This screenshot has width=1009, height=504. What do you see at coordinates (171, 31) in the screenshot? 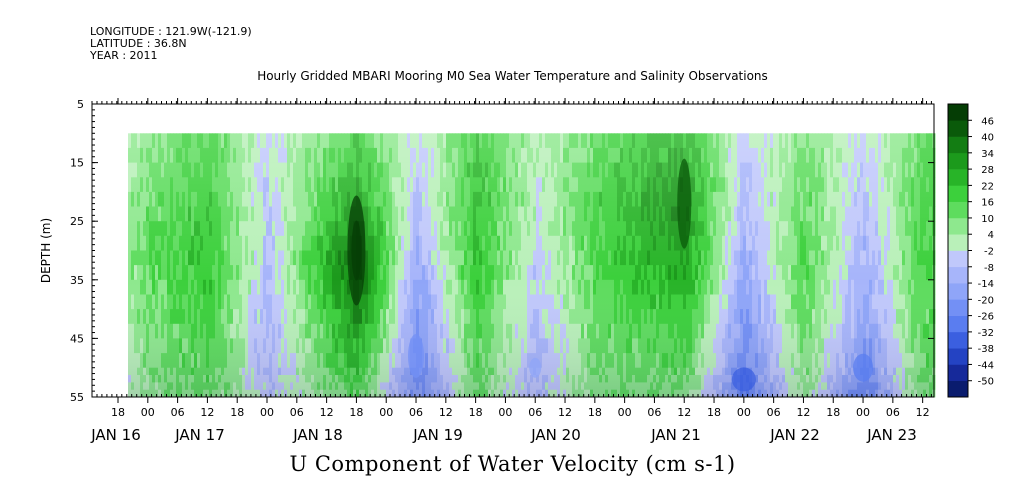
I see `longitude-label: LONGITUDE : 121.9W(-121.9)` at bounding box center [171, 31].